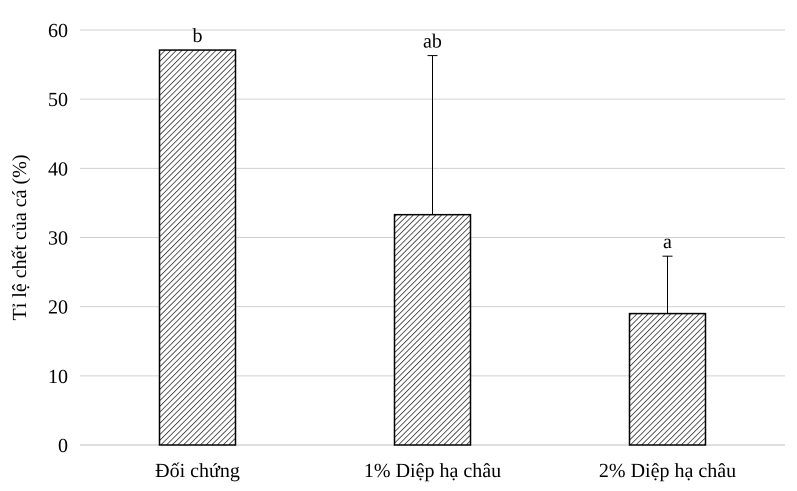  Describe the element at coordinates (58, 31) in the screenshot. I see `y-tick-label: 60` at that location.